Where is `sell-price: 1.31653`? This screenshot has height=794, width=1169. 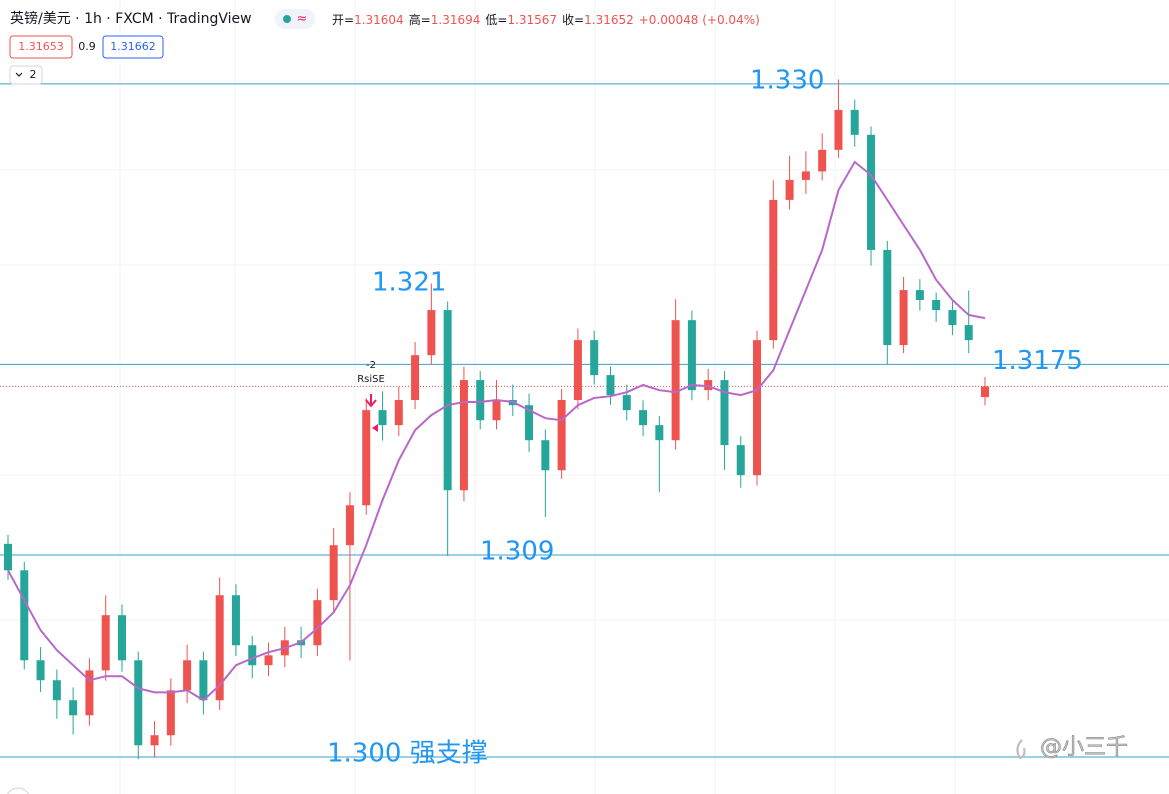
sell-price: 1.31653 is located at coordinates (41, 46).